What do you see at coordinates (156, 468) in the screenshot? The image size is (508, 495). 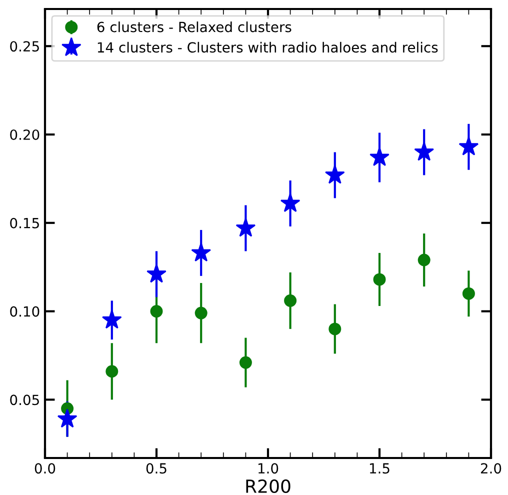 I see `x-tick-label: 0.5` at bounding box center [156, 468].